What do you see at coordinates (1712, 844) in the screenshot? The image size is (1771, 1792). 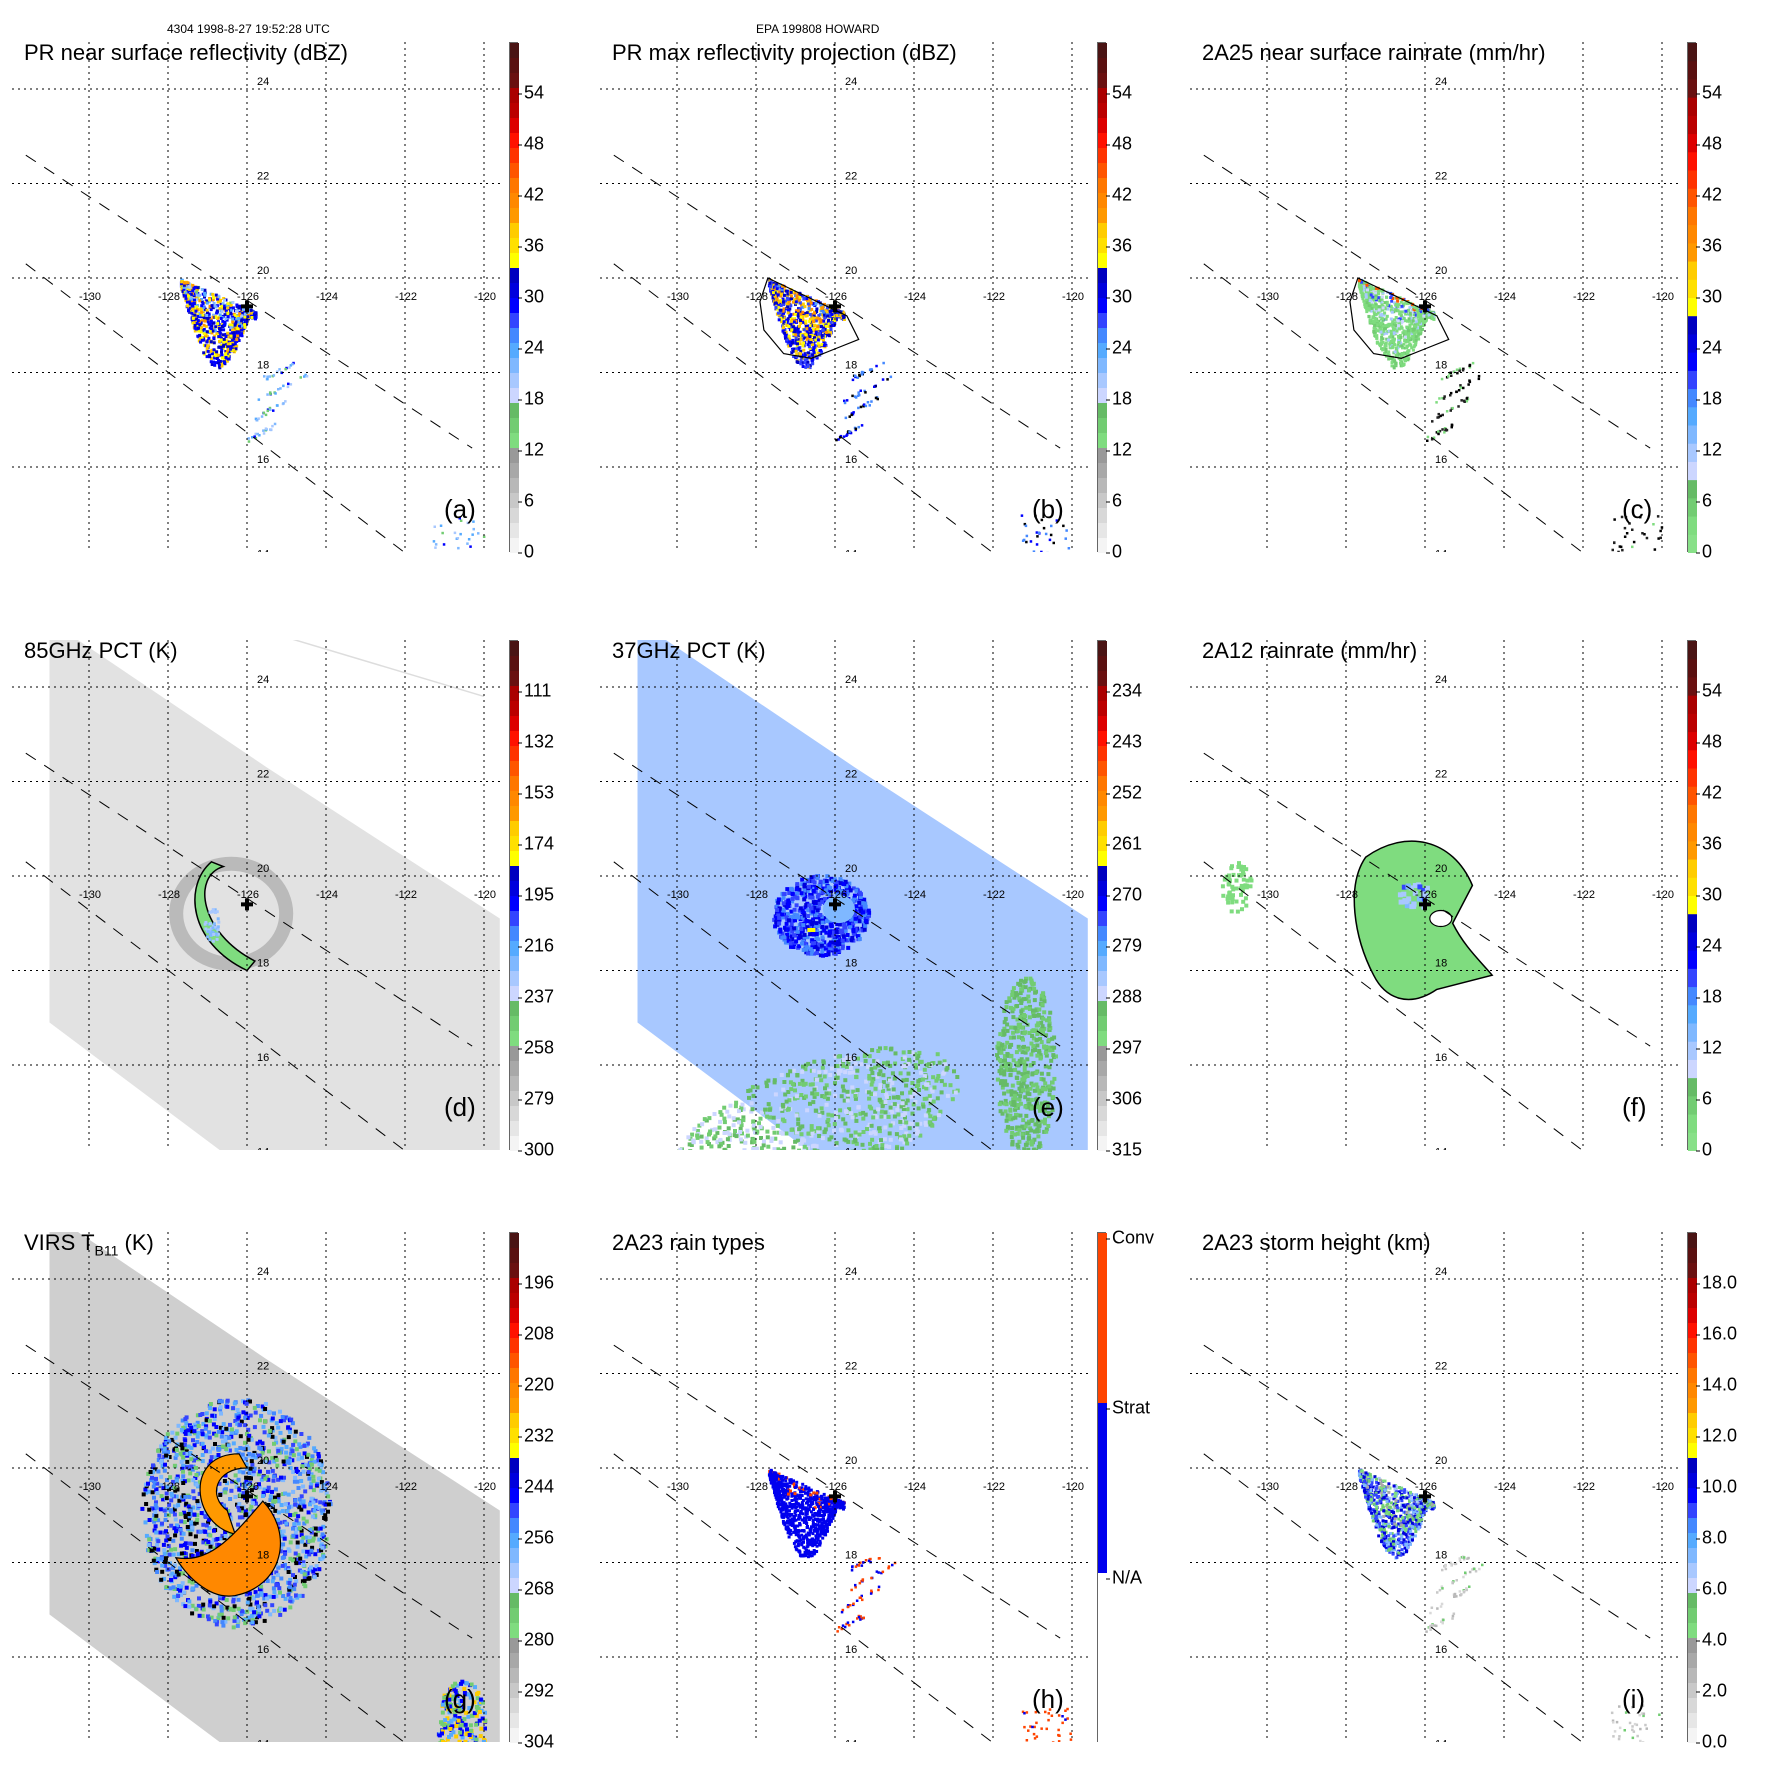 I see `colorbar-tick-label: 36` at bounding box center [1712, 844].